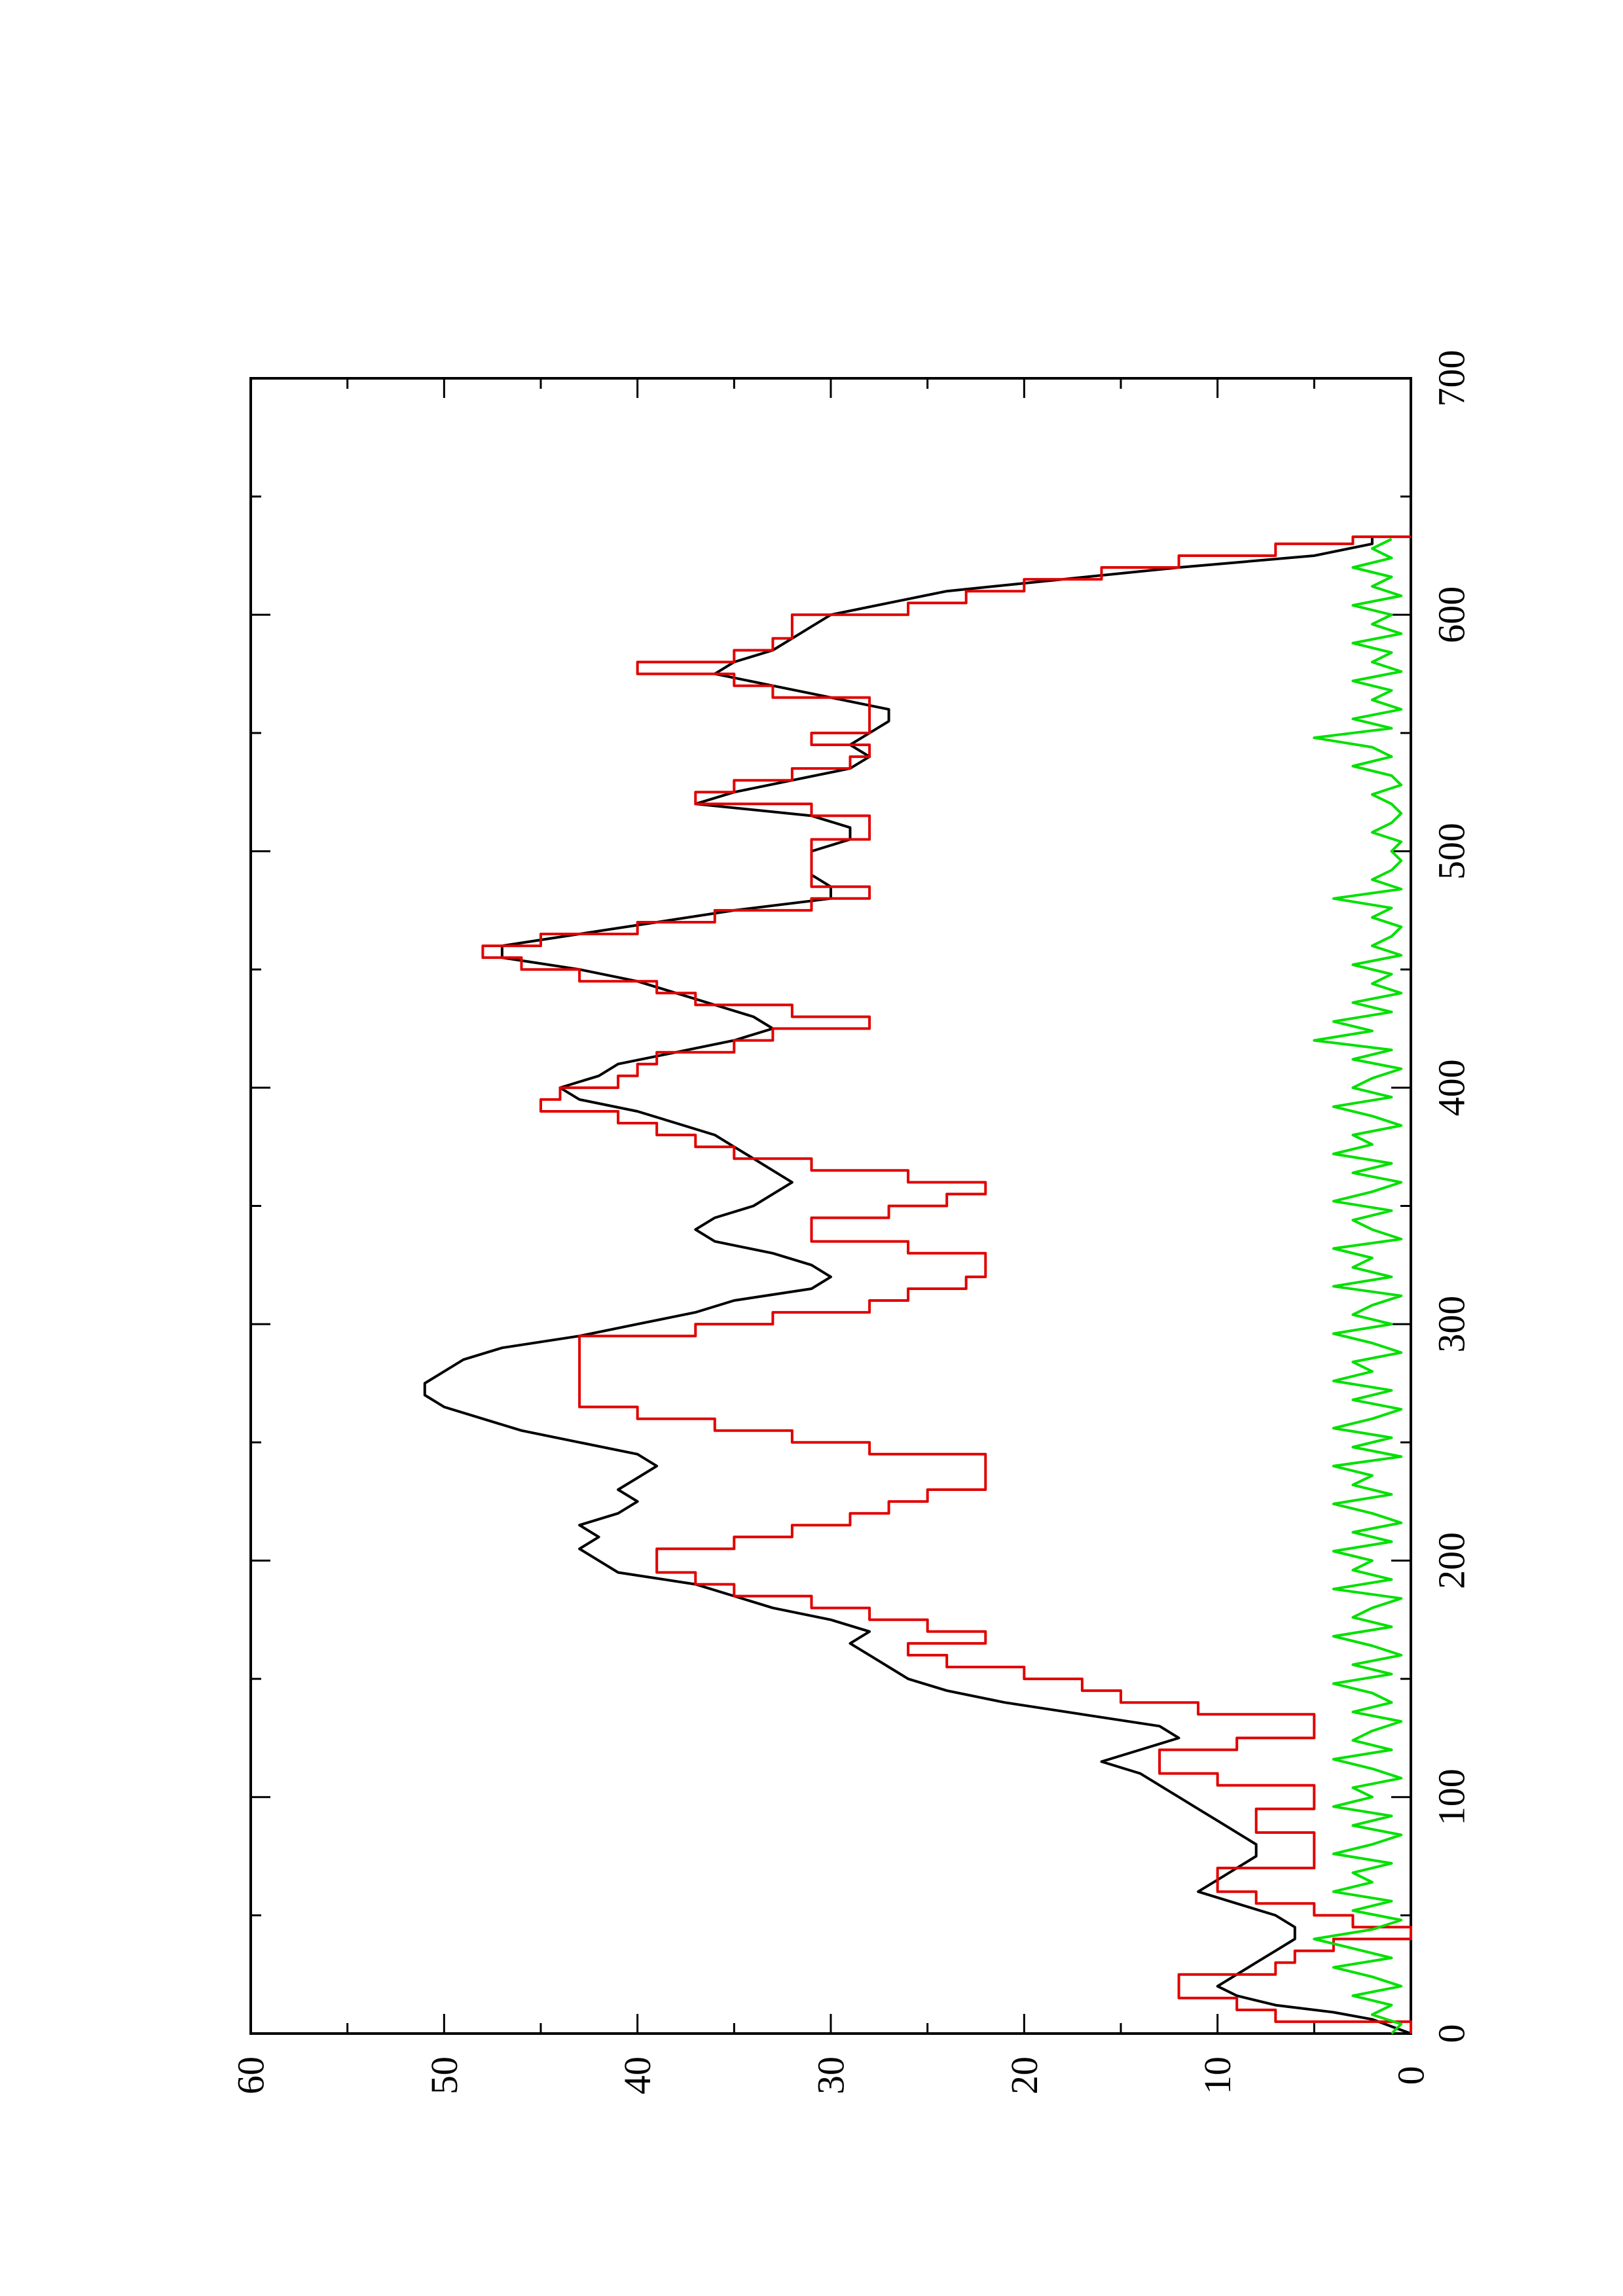 This screenshot has width=1623, height=2296. I want to click on x-tick-label: 0, so click(1452, 2033).